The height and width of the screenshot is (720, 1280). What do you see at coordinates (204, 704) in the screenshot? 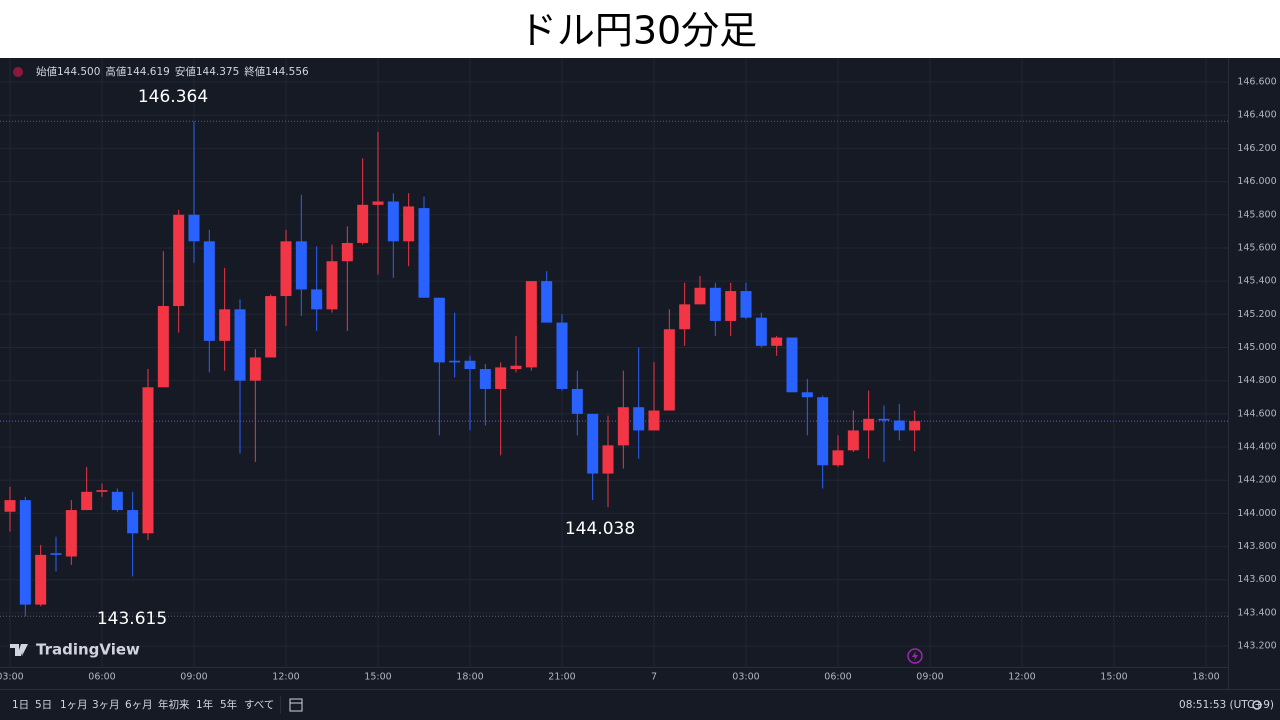
I see `range-button: 1年` at bounding box center [204, 704].